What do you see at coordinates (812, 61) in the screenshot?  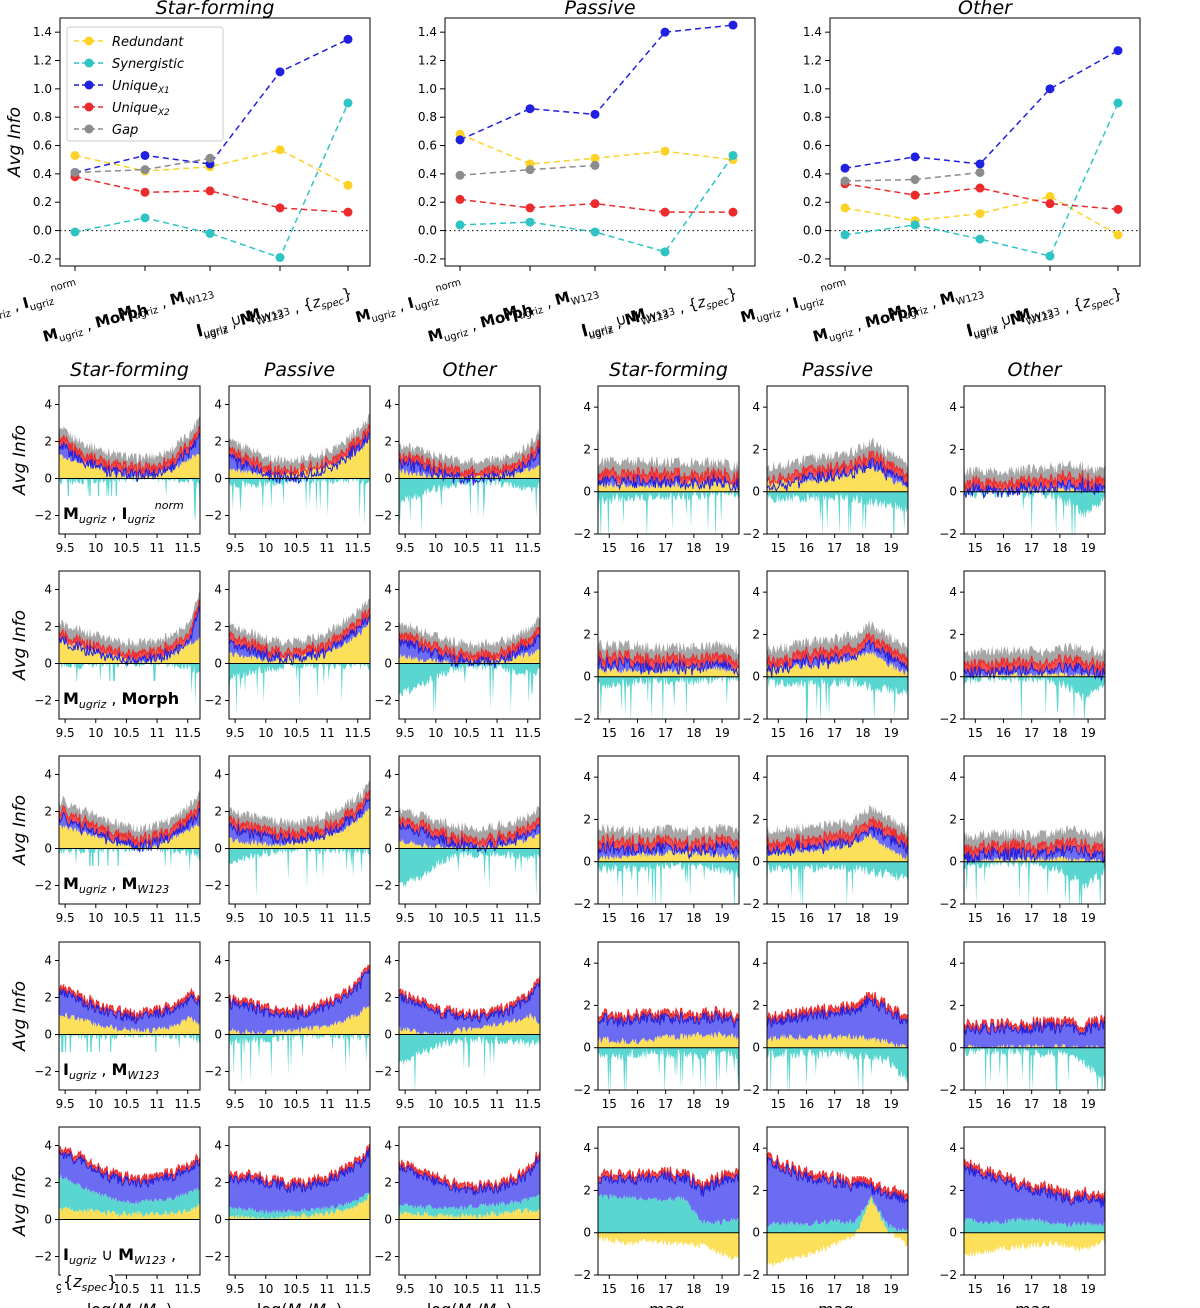 I see `y-tick-label: 1.2` at bounding box center [812, 61].